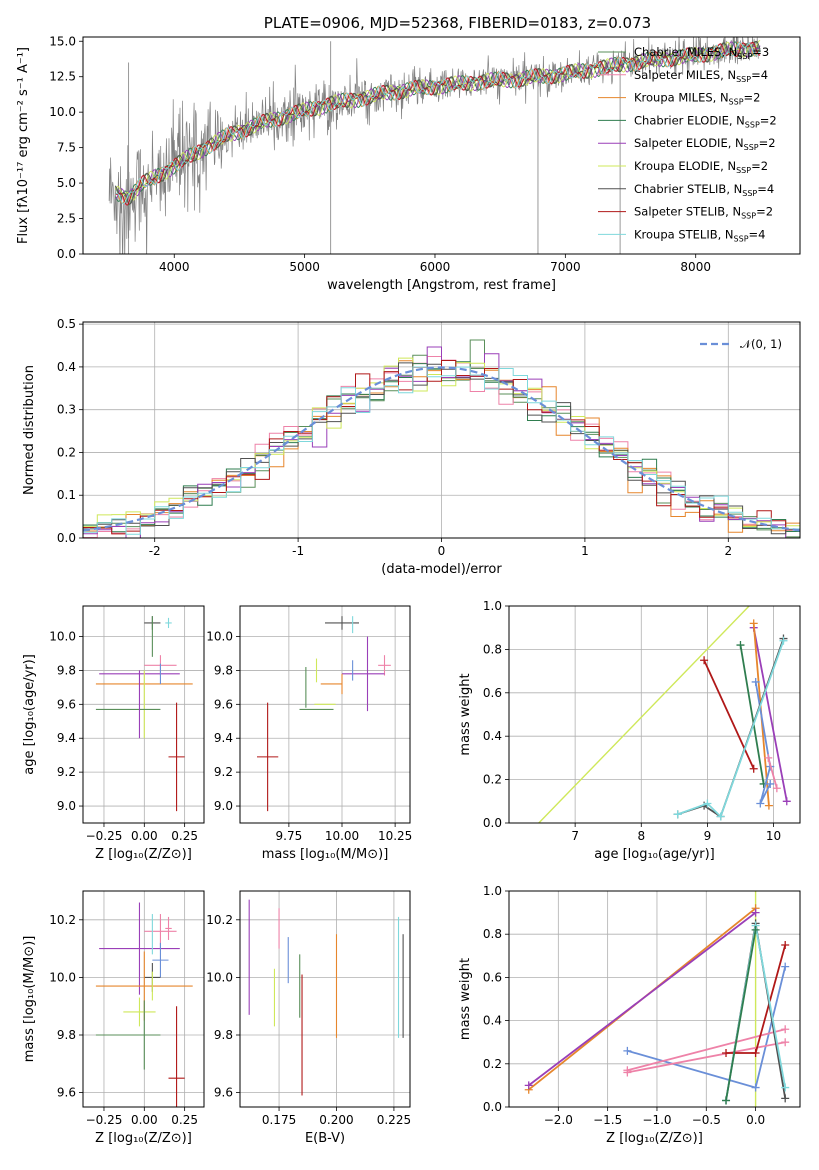 The width and height of the screenshot is (819, 1170). What do you see at coordinates (441, 285) in the screenshot?
I see `x-axis-label: wavelength [Angstrom, rest frame]` at bounding box center [441, 285].